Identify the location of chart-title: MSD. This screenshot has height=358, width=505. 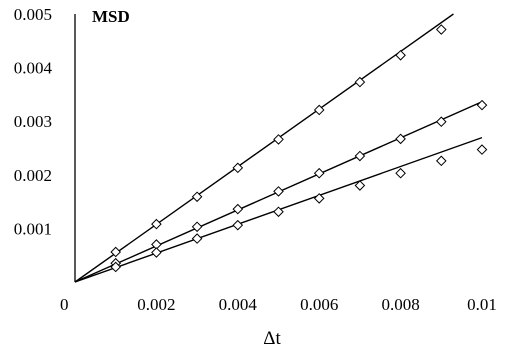
(111, 16).